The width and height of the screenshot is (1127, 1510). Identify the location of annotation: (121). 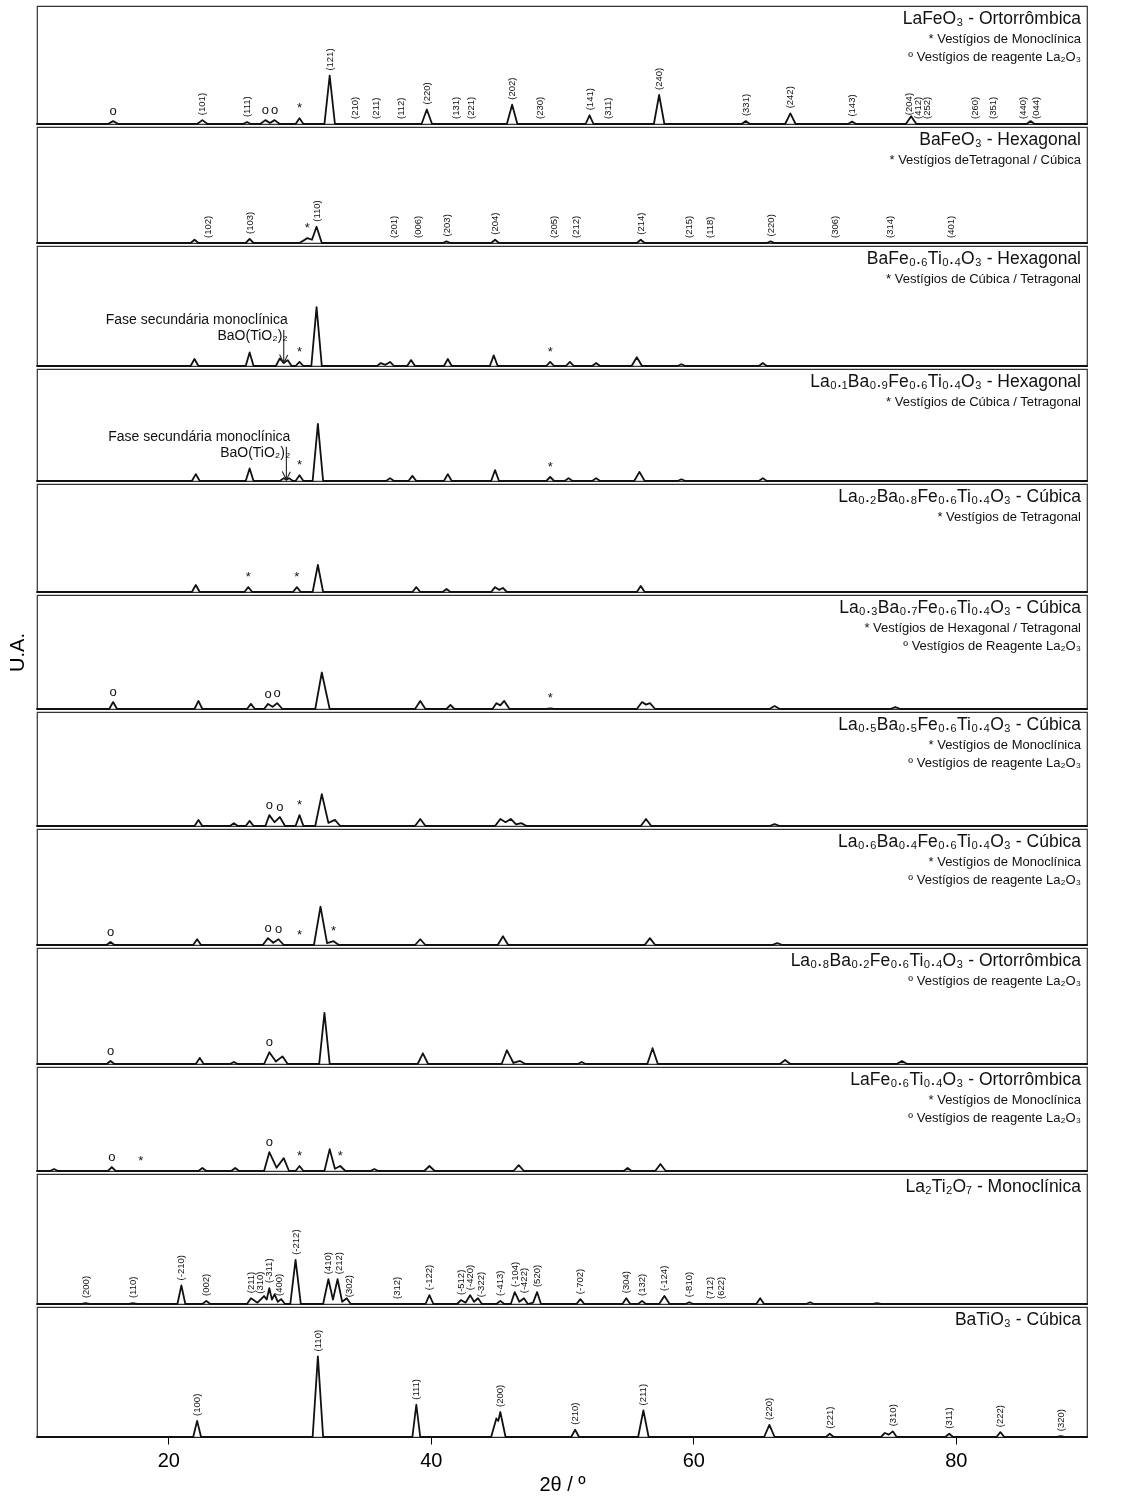
(329, 59).